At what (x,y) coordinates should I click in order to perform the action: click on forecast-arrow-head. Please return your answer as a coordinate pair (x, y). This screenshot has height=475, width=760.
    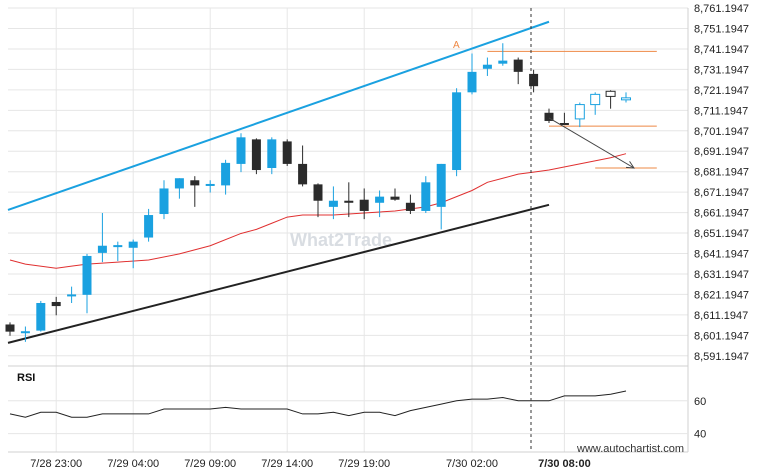
    Looking at the image, I should click on (630, 165).